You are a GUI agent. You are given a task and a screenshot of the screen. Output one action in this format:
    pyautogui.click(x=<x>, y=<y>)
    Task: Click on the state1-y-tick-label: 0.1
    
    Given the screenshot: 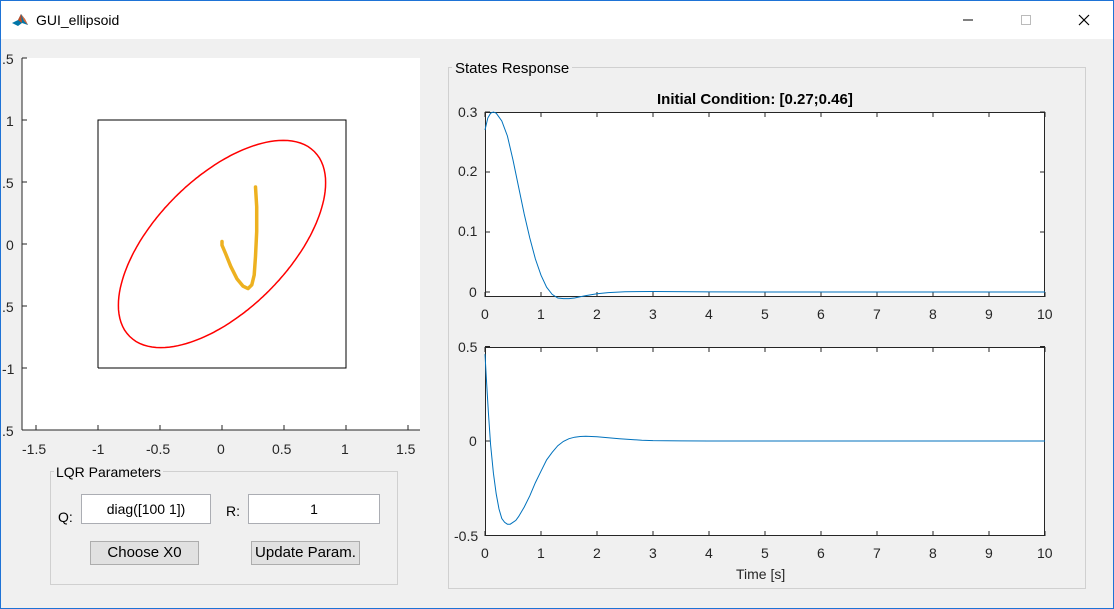 What is the action you would take?
    pyautogui.click(x=468, y=231)
    